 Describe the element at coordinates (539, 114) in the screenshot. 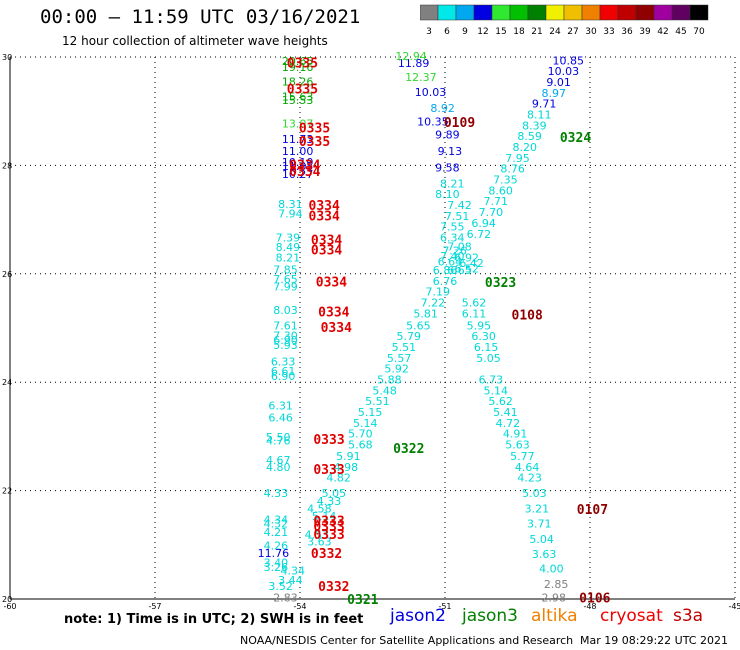

I see `wave-height-label: 8.11` at that location.